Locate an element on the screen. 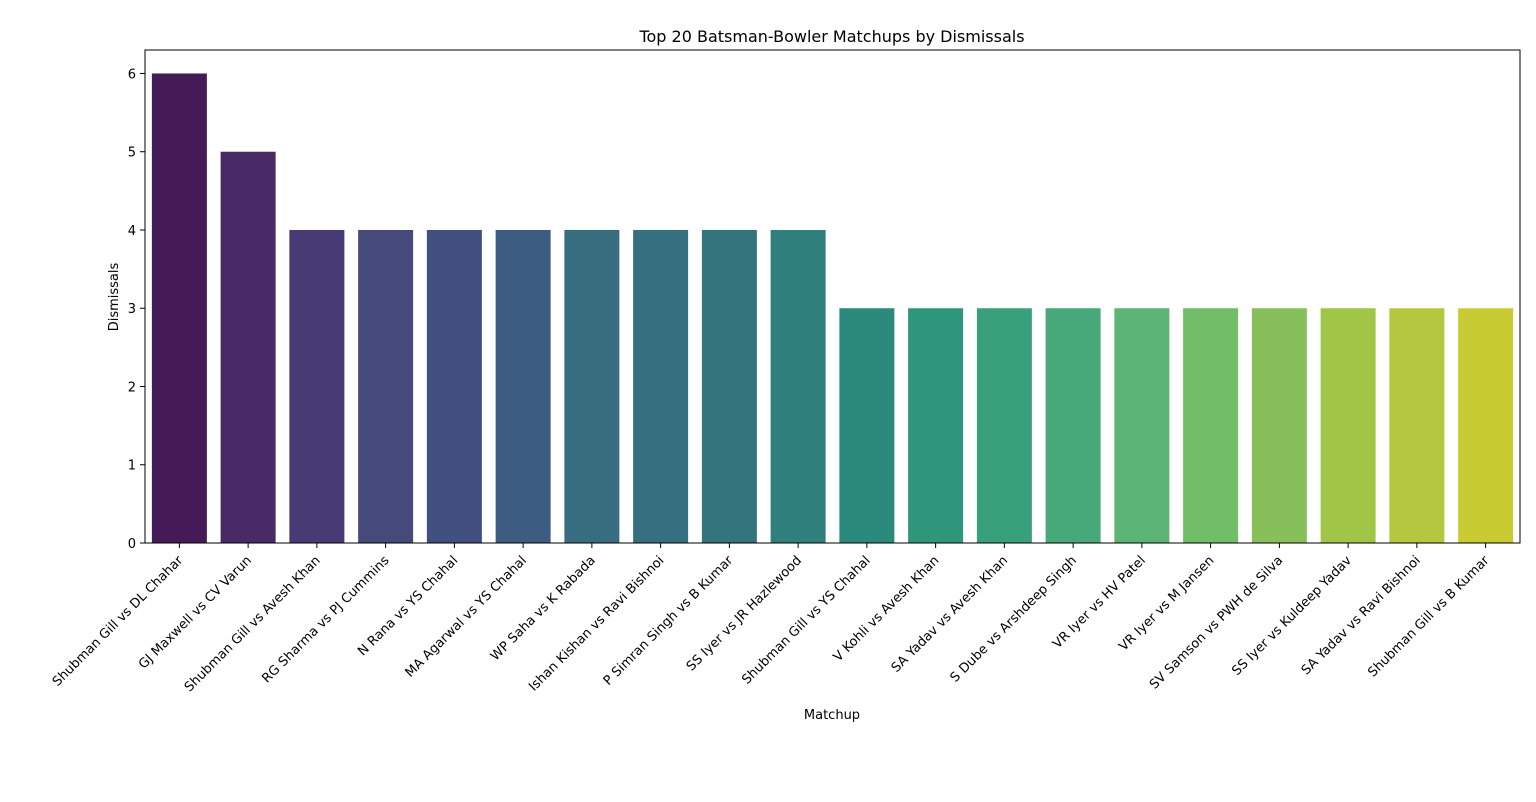 The width and height of the screenshot is (1536, 802). x-tick-label: Shubman Gill vs DL Chahar is located at coordinates (118, 621).